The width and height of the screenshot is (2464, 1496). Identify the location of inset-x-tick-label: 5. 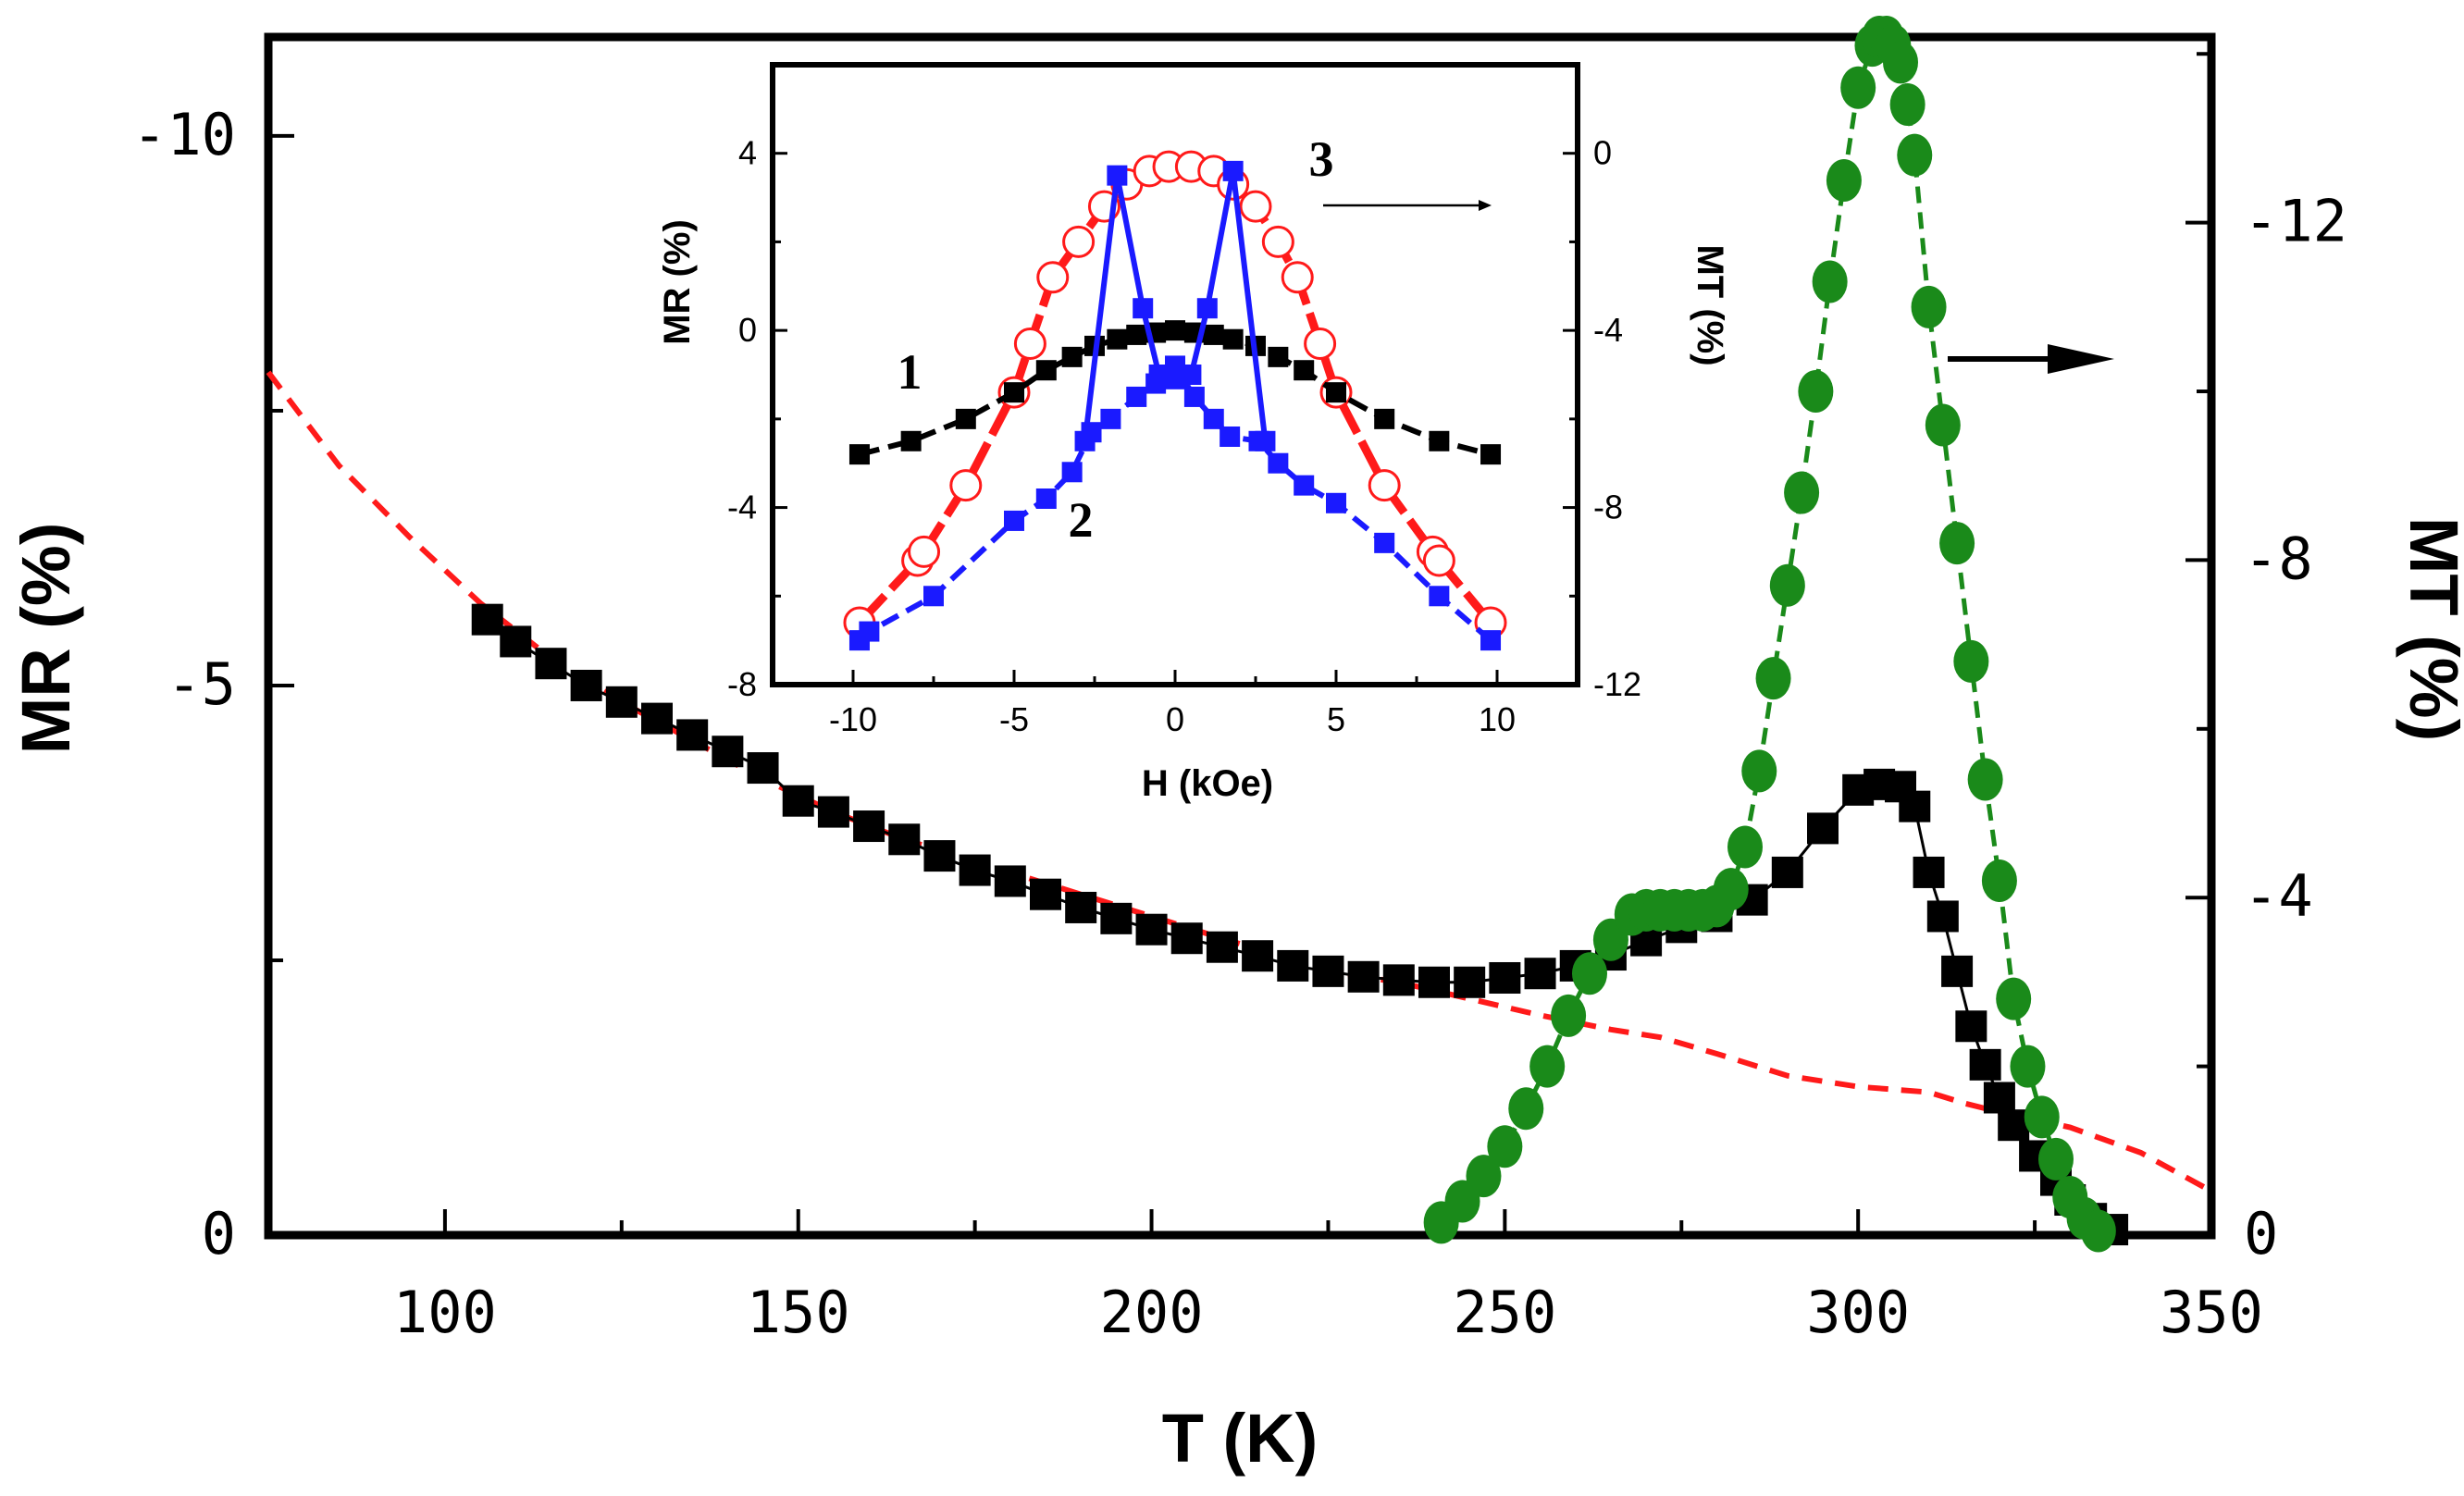
(1336, 719).